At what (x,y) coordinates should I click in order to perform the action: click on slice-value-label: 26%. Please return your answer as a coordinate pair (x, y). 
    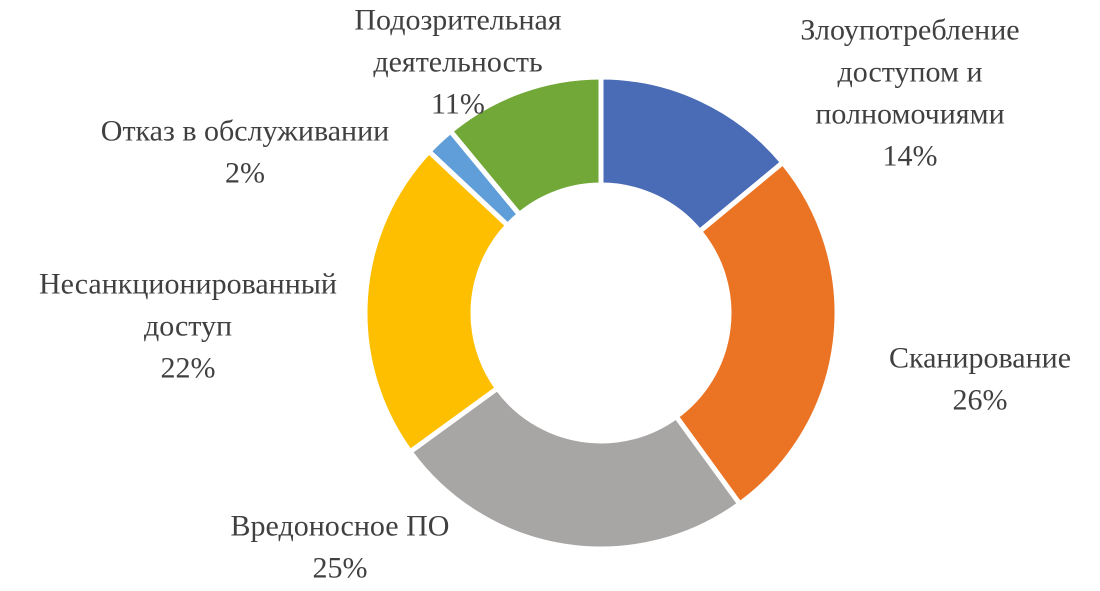
    Looking at the image, I should click on (980, 400).